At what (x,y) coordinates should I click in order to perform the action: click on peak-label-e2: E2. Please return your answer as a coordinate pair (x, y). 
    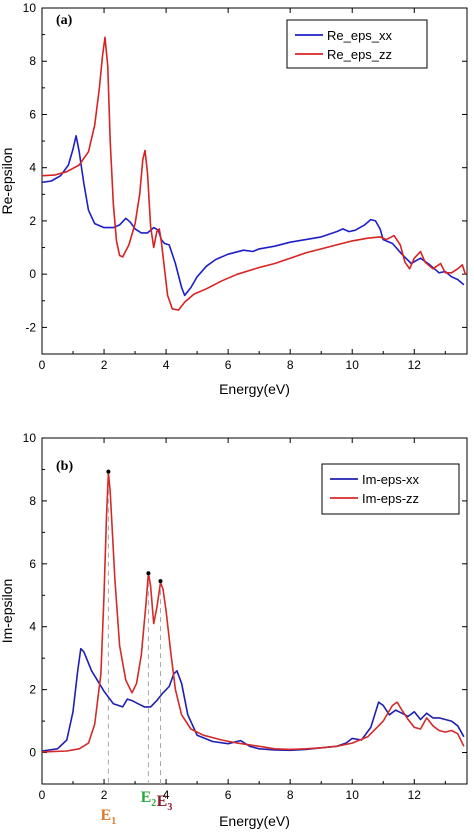
    Looking at the image, I should click on (149, 799).